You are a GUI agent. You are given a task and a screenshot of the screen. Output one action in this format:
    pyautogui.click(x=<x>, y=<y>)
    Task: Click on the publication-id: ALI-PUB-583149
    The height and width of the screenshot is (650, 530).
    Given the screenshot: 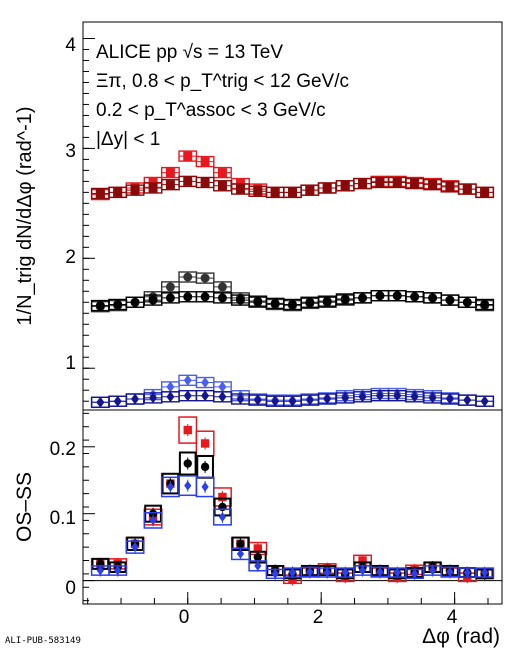 What is the action you would take?
    pyautogui.click(x=43, y=641)
    